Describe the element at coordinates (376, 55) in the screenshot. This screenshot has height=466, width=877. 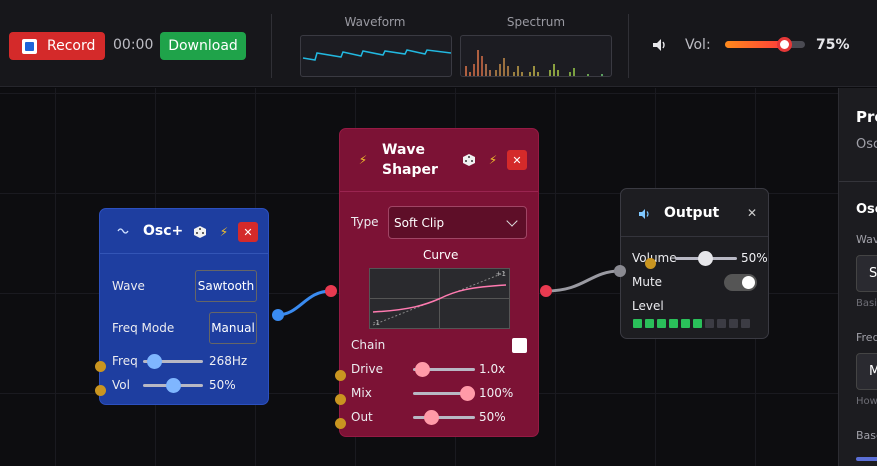
I see `waveform-trace` at that location.